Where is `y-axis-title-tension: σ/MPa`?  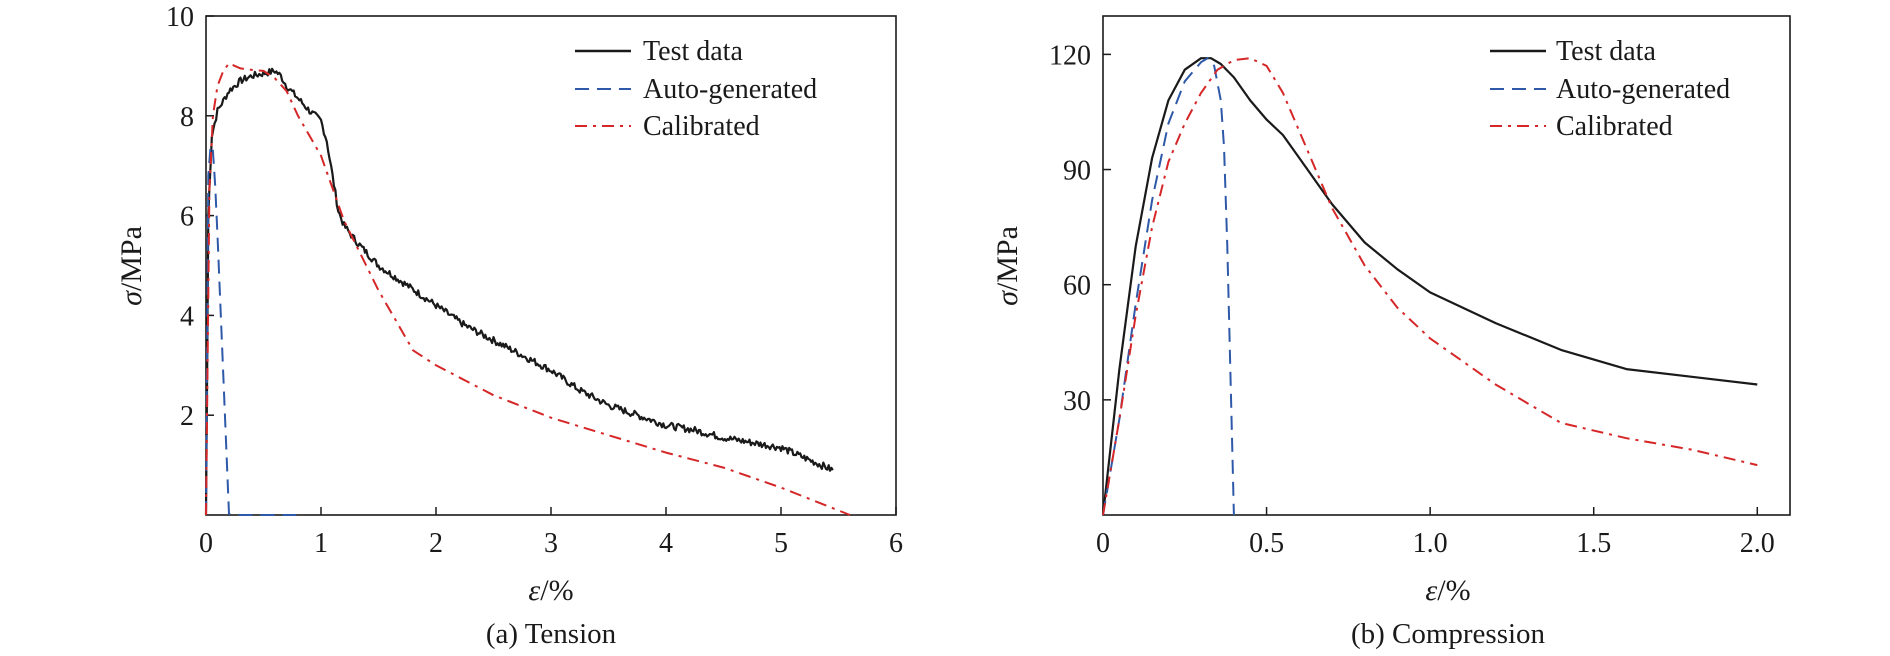 y-axis-title-tension: σ/MPa is located at coordinates (131, 266).